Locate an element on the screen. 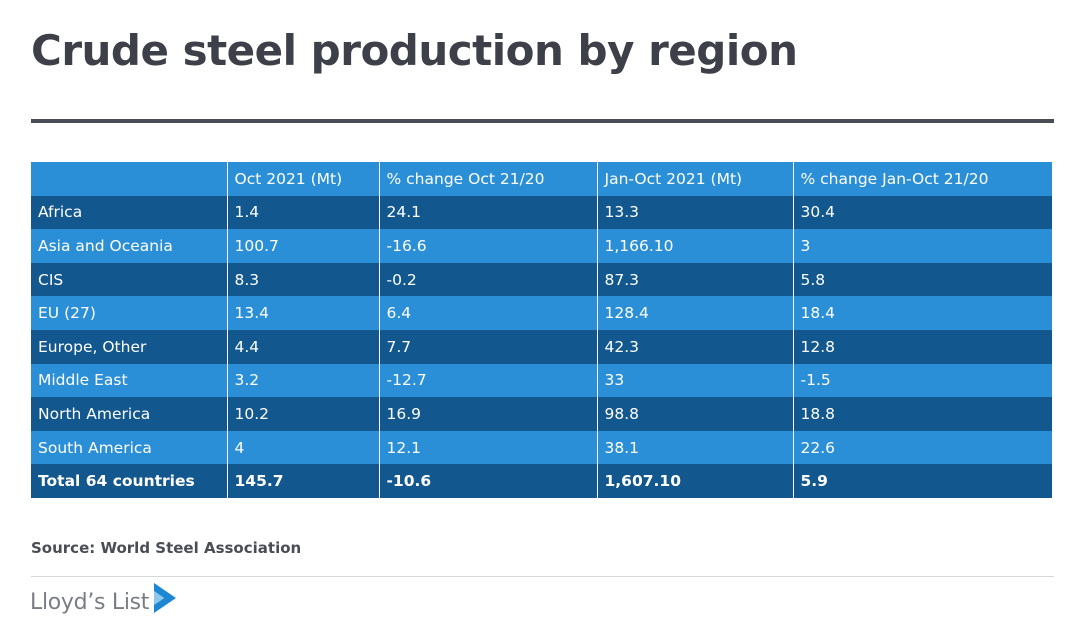 Image resolution: width=1080 pixels, height=629 pixels. region-cell: Middle East is located at coordinates (129, 380).